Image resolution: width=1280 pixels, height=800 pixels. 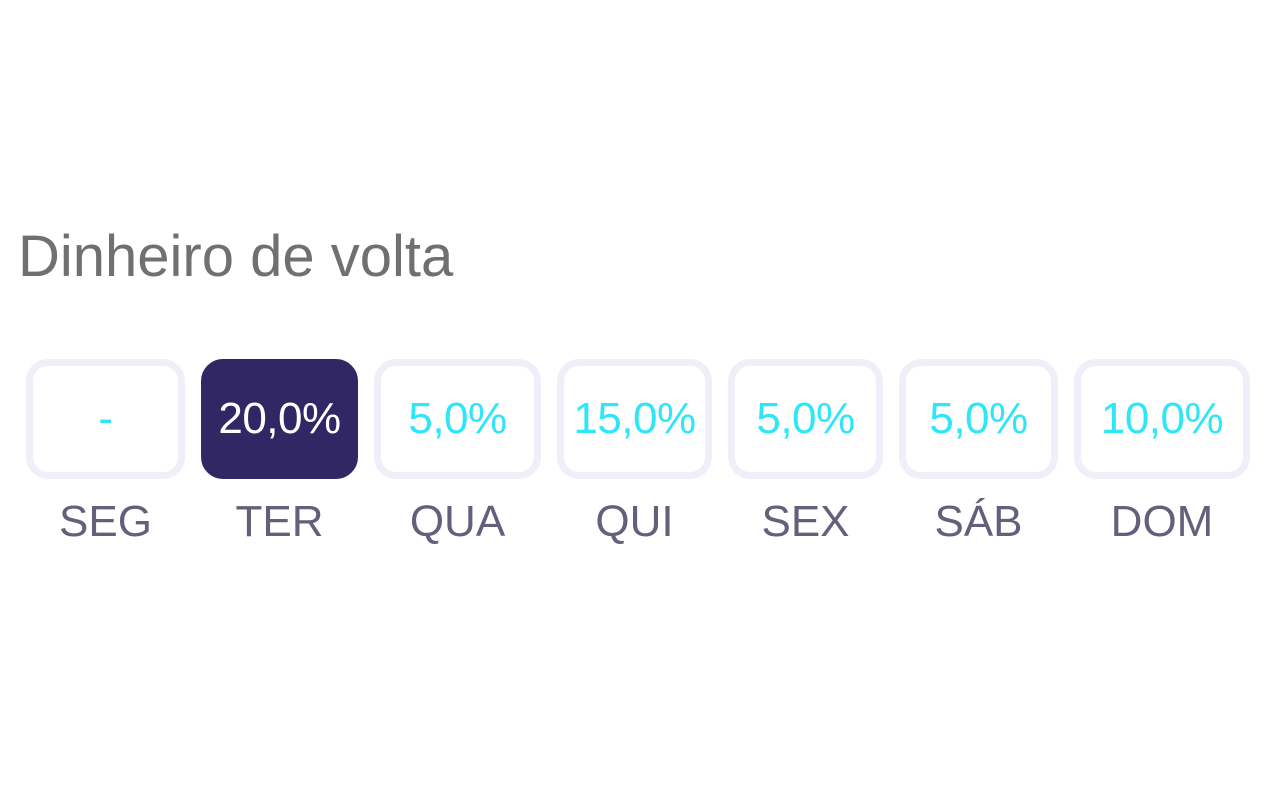 I want to click on cashback-percent: 15,0%, so click(x=634, y=418).